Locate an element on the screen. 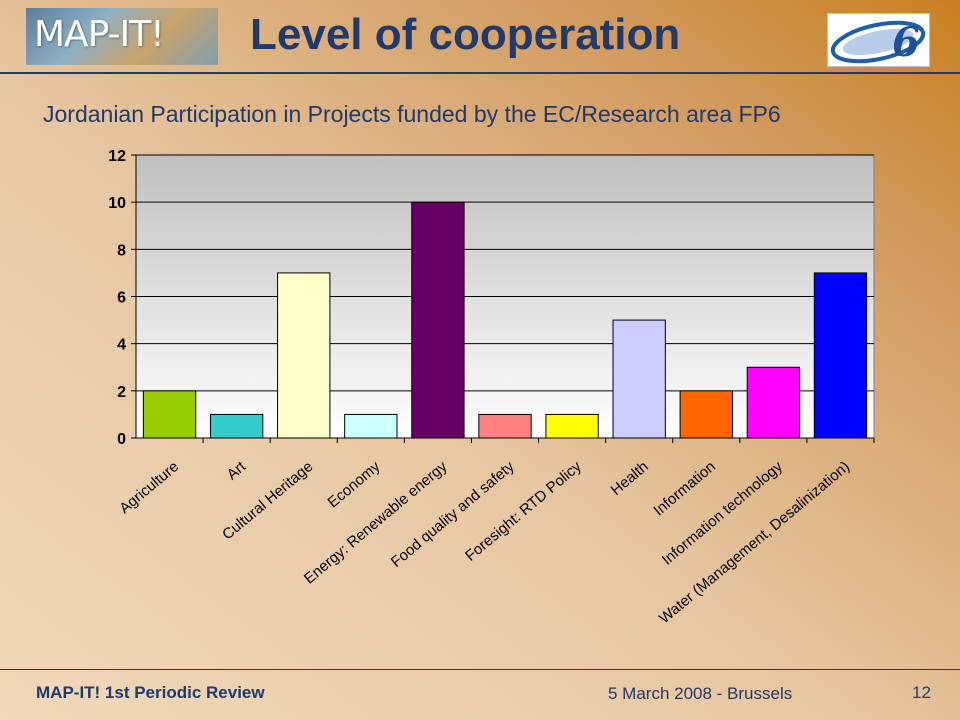 The width and height of the screenshot is (960, 720). bar-energy-renewable-energy is located at coordinates (438, 320).